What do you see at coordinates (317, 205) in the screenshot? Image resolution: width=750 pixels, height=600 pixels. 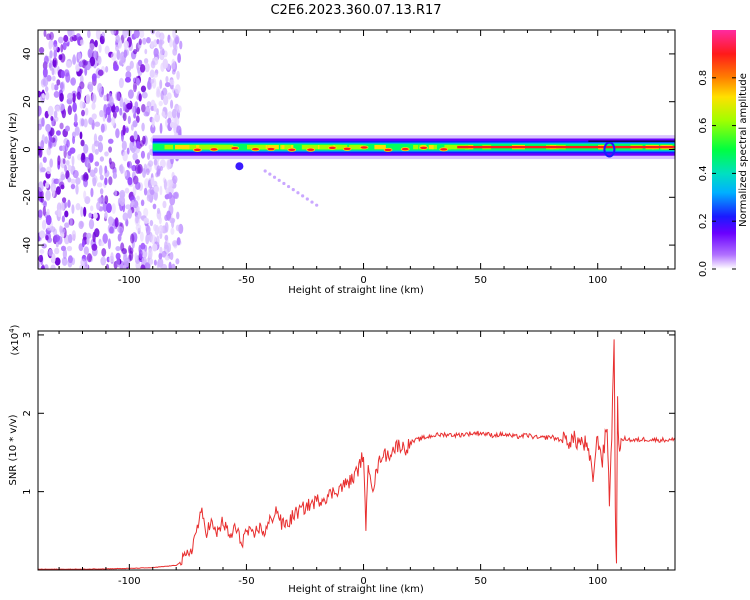 I see `spectrogram-chirp-dot` at bounding box center [317, 205].